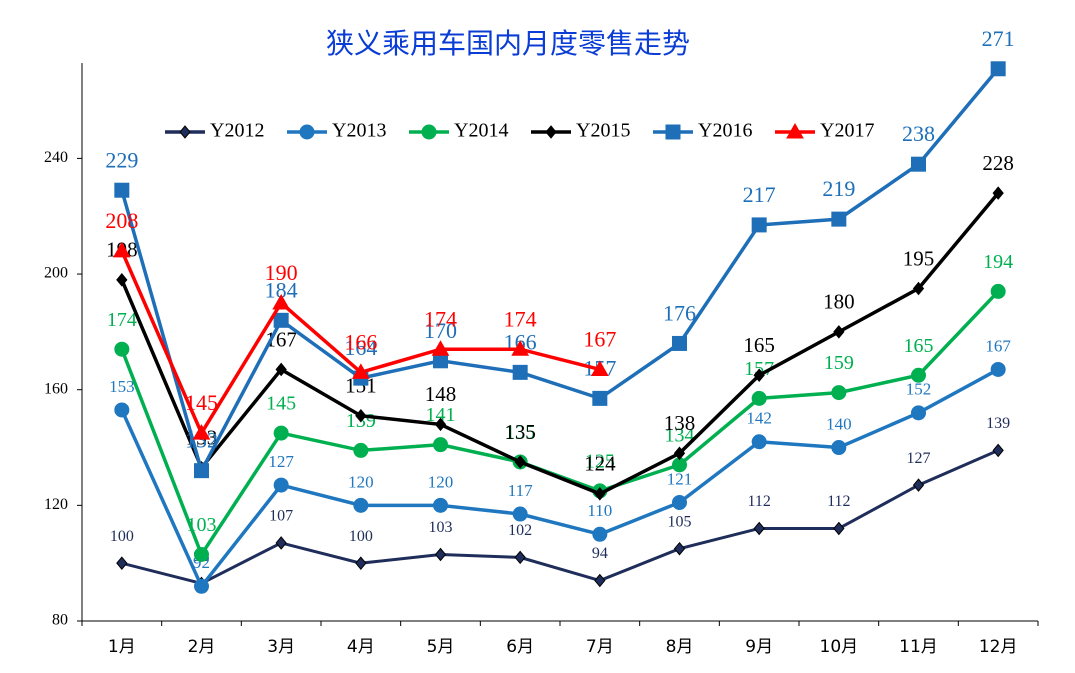 The height and width of the screenshot is (673, 1075). Describe the element at coordinates (520, 490) in the screenshot. I see `data-label: 117` at that location.